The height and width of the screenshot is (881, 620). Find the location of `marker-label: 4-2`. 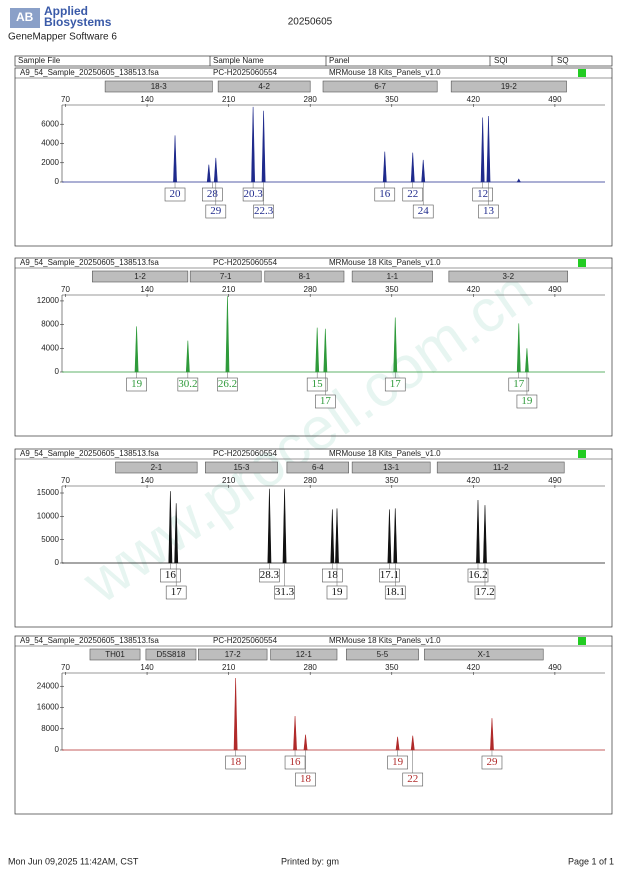

marker-label: 4-2 is located at coordinates (264, 86).